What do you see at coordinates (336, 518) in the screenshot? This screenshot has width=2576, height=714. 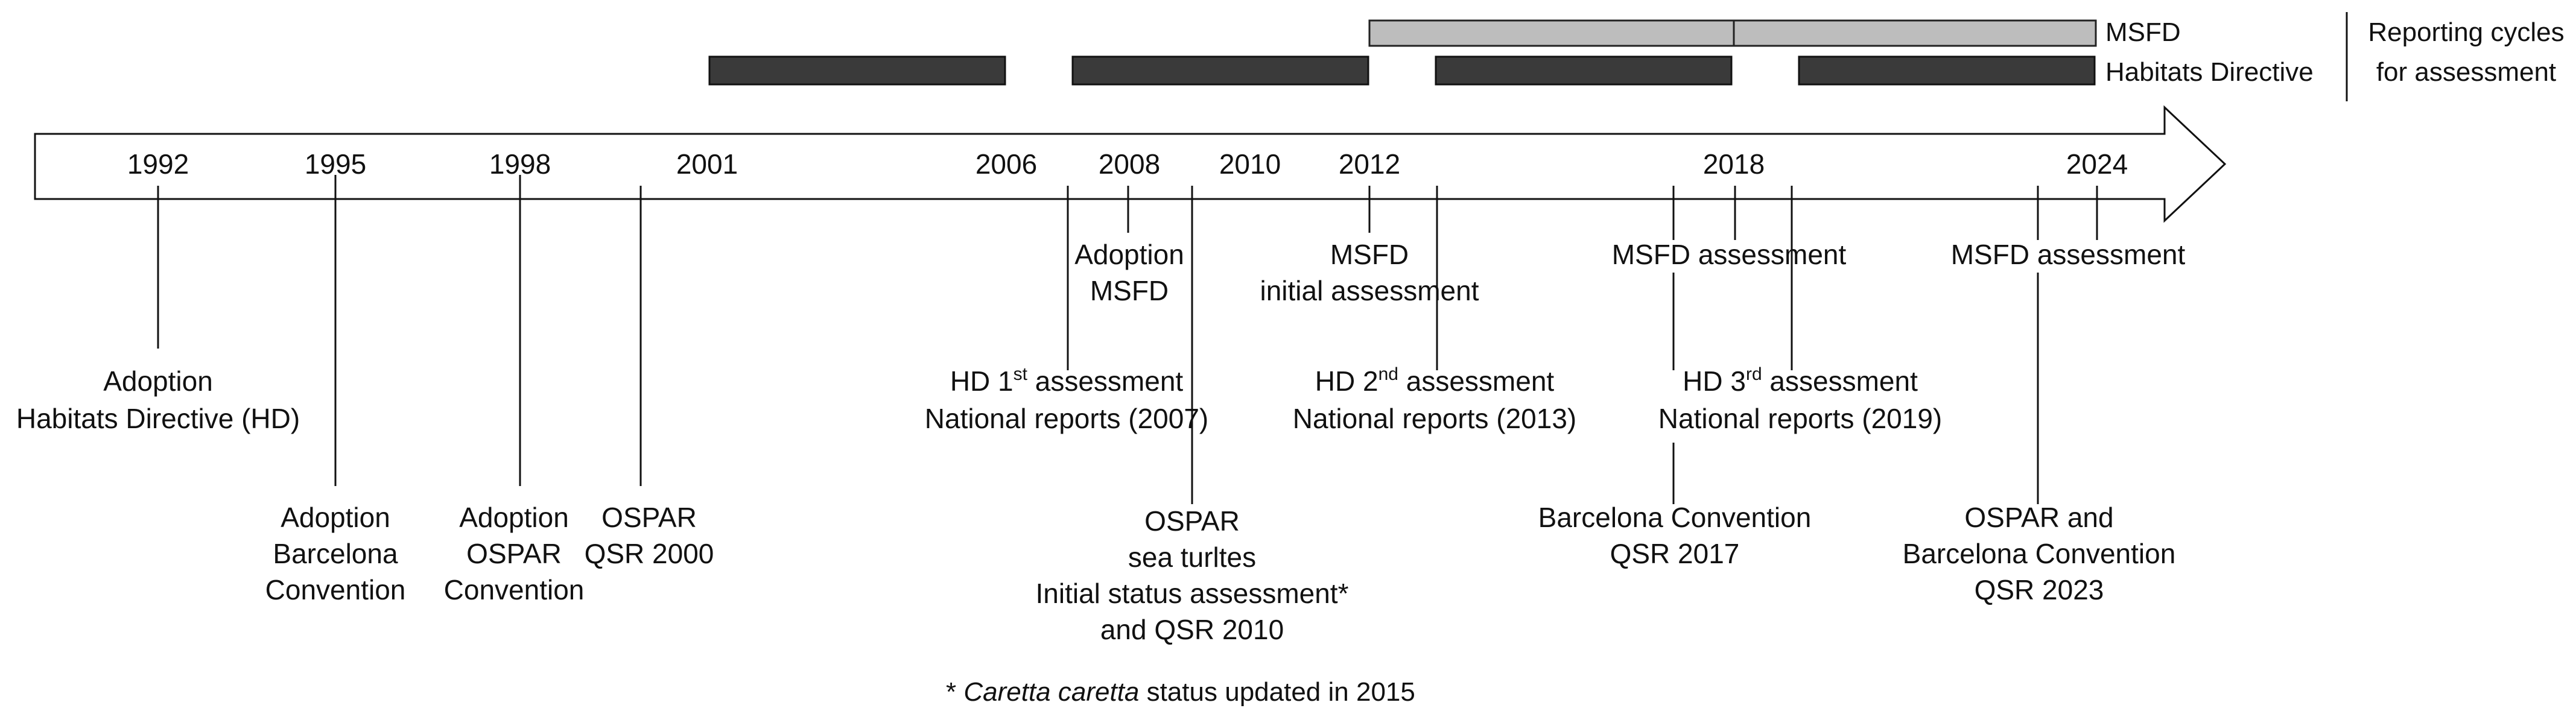 I see `event-barcelona-adoption-line1: Adoption` at bounding box center [336, 518].